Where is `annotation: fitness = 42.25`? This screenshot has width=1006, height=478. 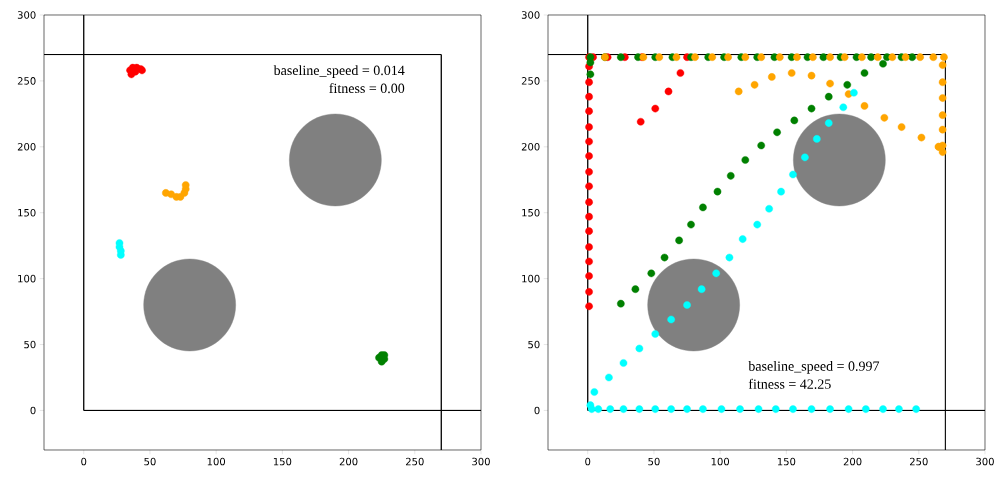 annotation: fitness = 42.25 is located at coordinates (789, 383).